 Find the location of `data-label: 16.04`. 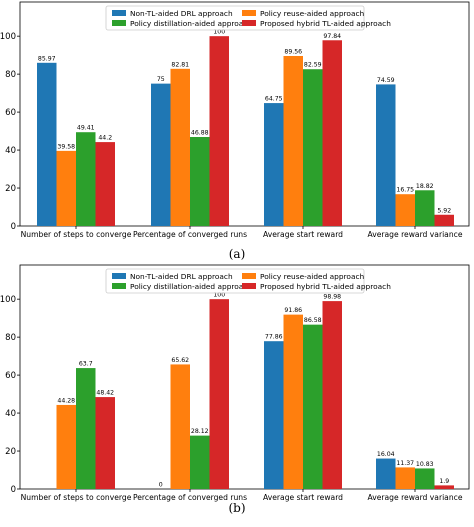

data-label: 16.04 is located at coordinates (386, 454).